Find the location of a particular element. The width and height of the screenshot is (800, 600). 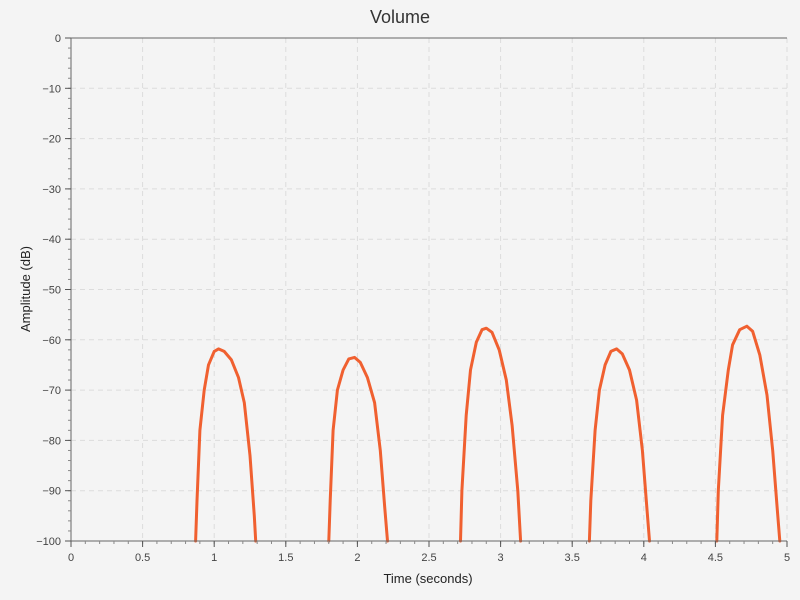

x-tick-label: 1 is located at coordinates (214, 558).